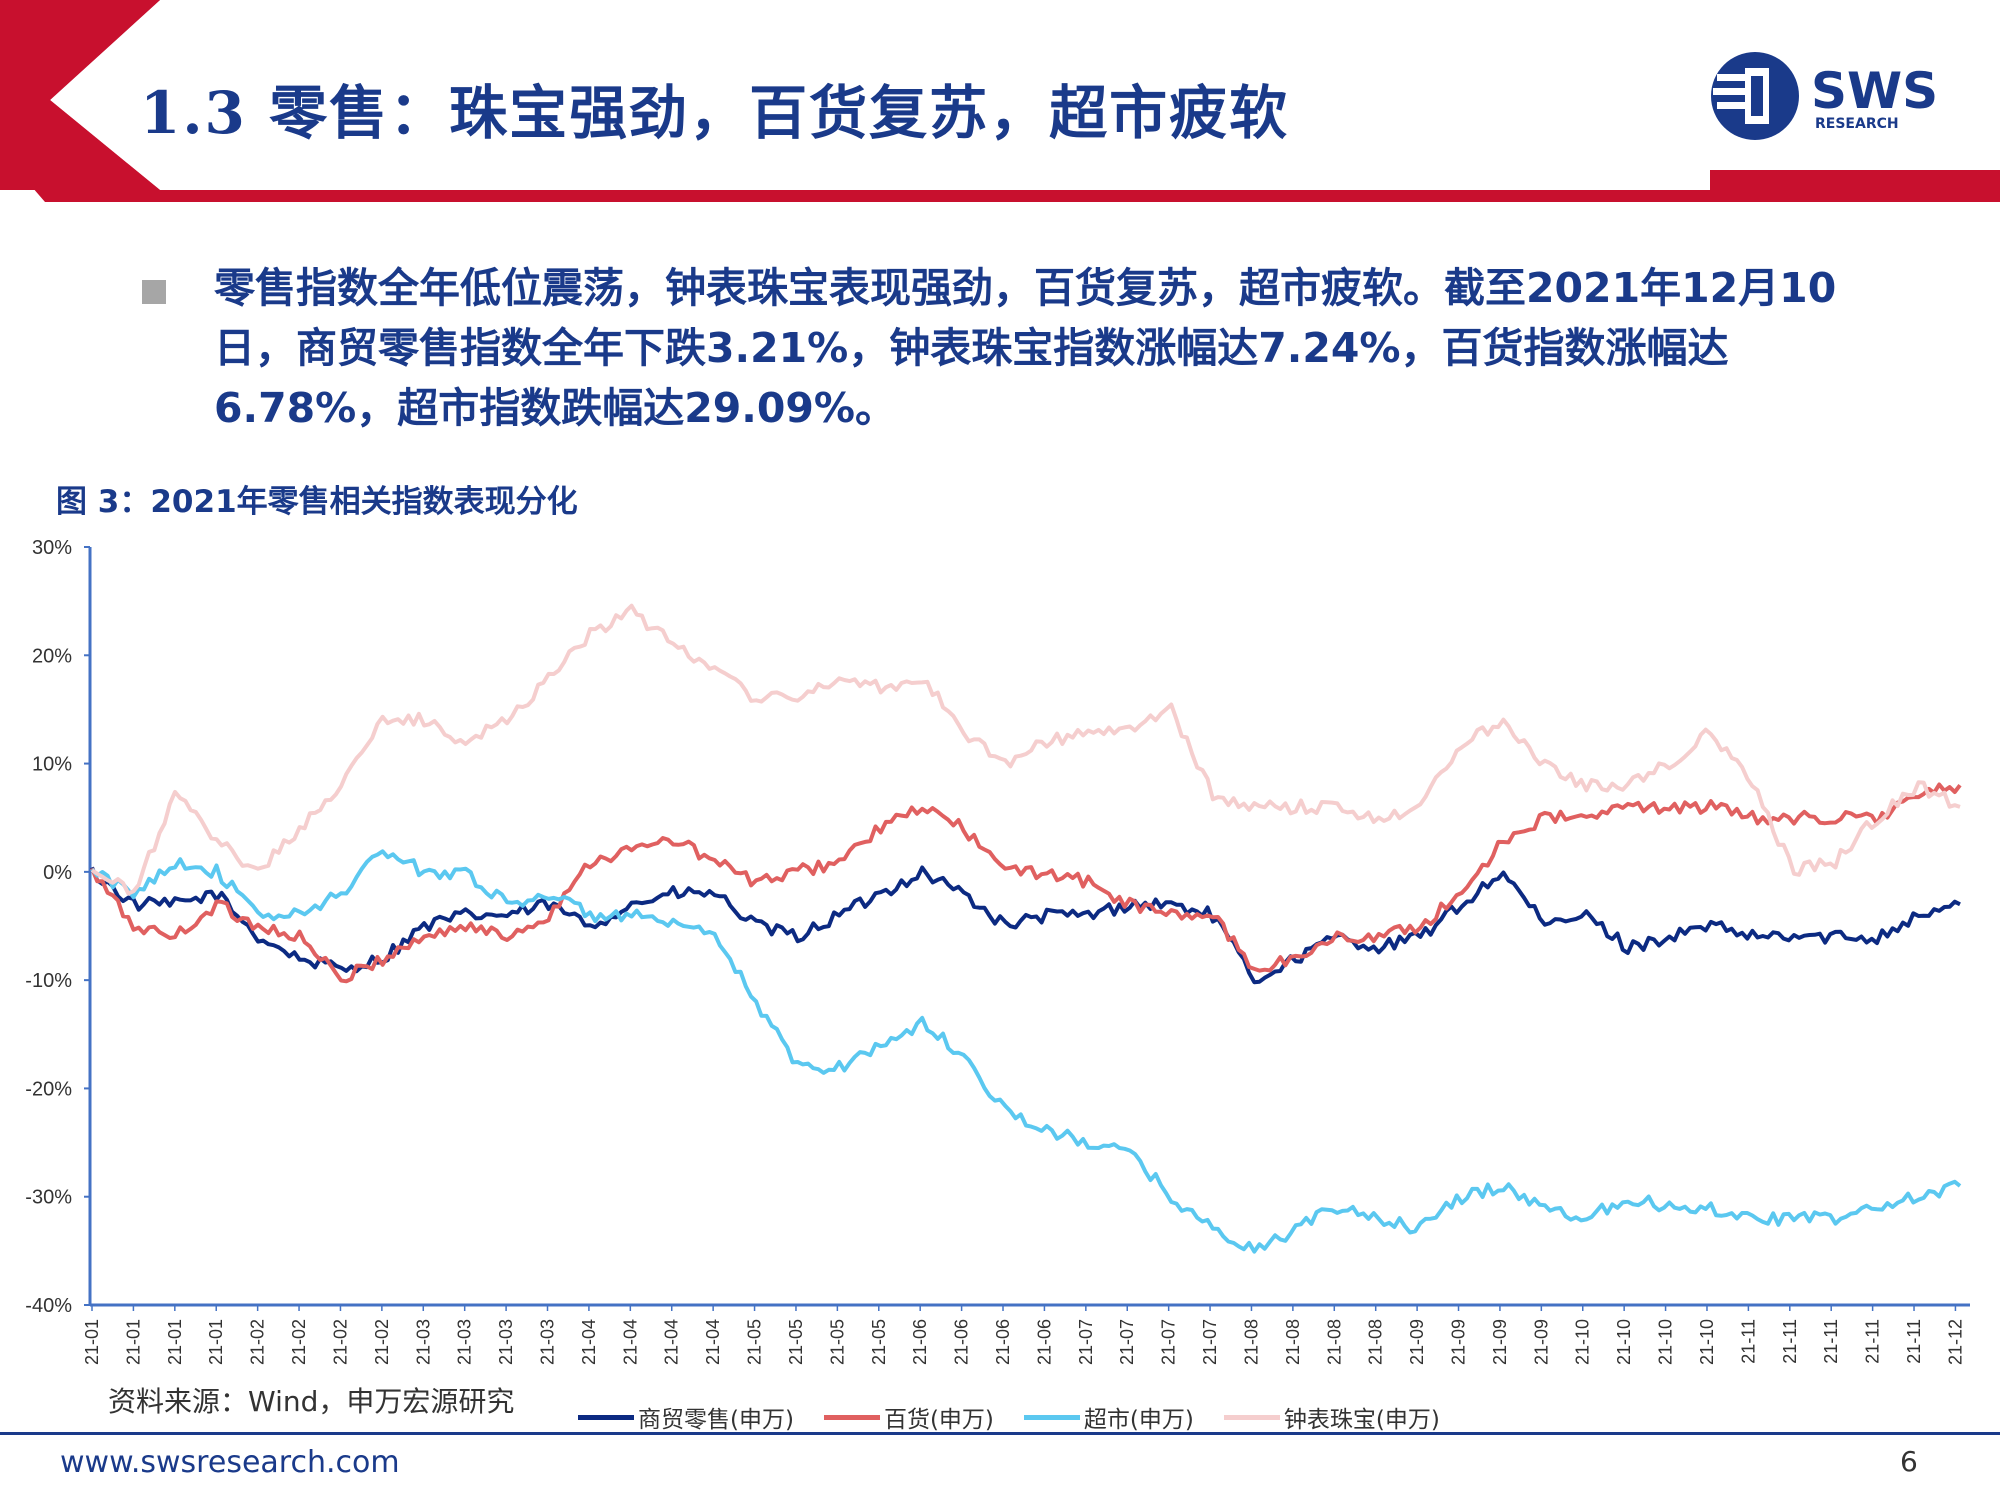 The image size is (2000, 1500). Describe the element at coordinates (606, 1417) in the screenshot. I see `legend-swatch-retail` at that location.